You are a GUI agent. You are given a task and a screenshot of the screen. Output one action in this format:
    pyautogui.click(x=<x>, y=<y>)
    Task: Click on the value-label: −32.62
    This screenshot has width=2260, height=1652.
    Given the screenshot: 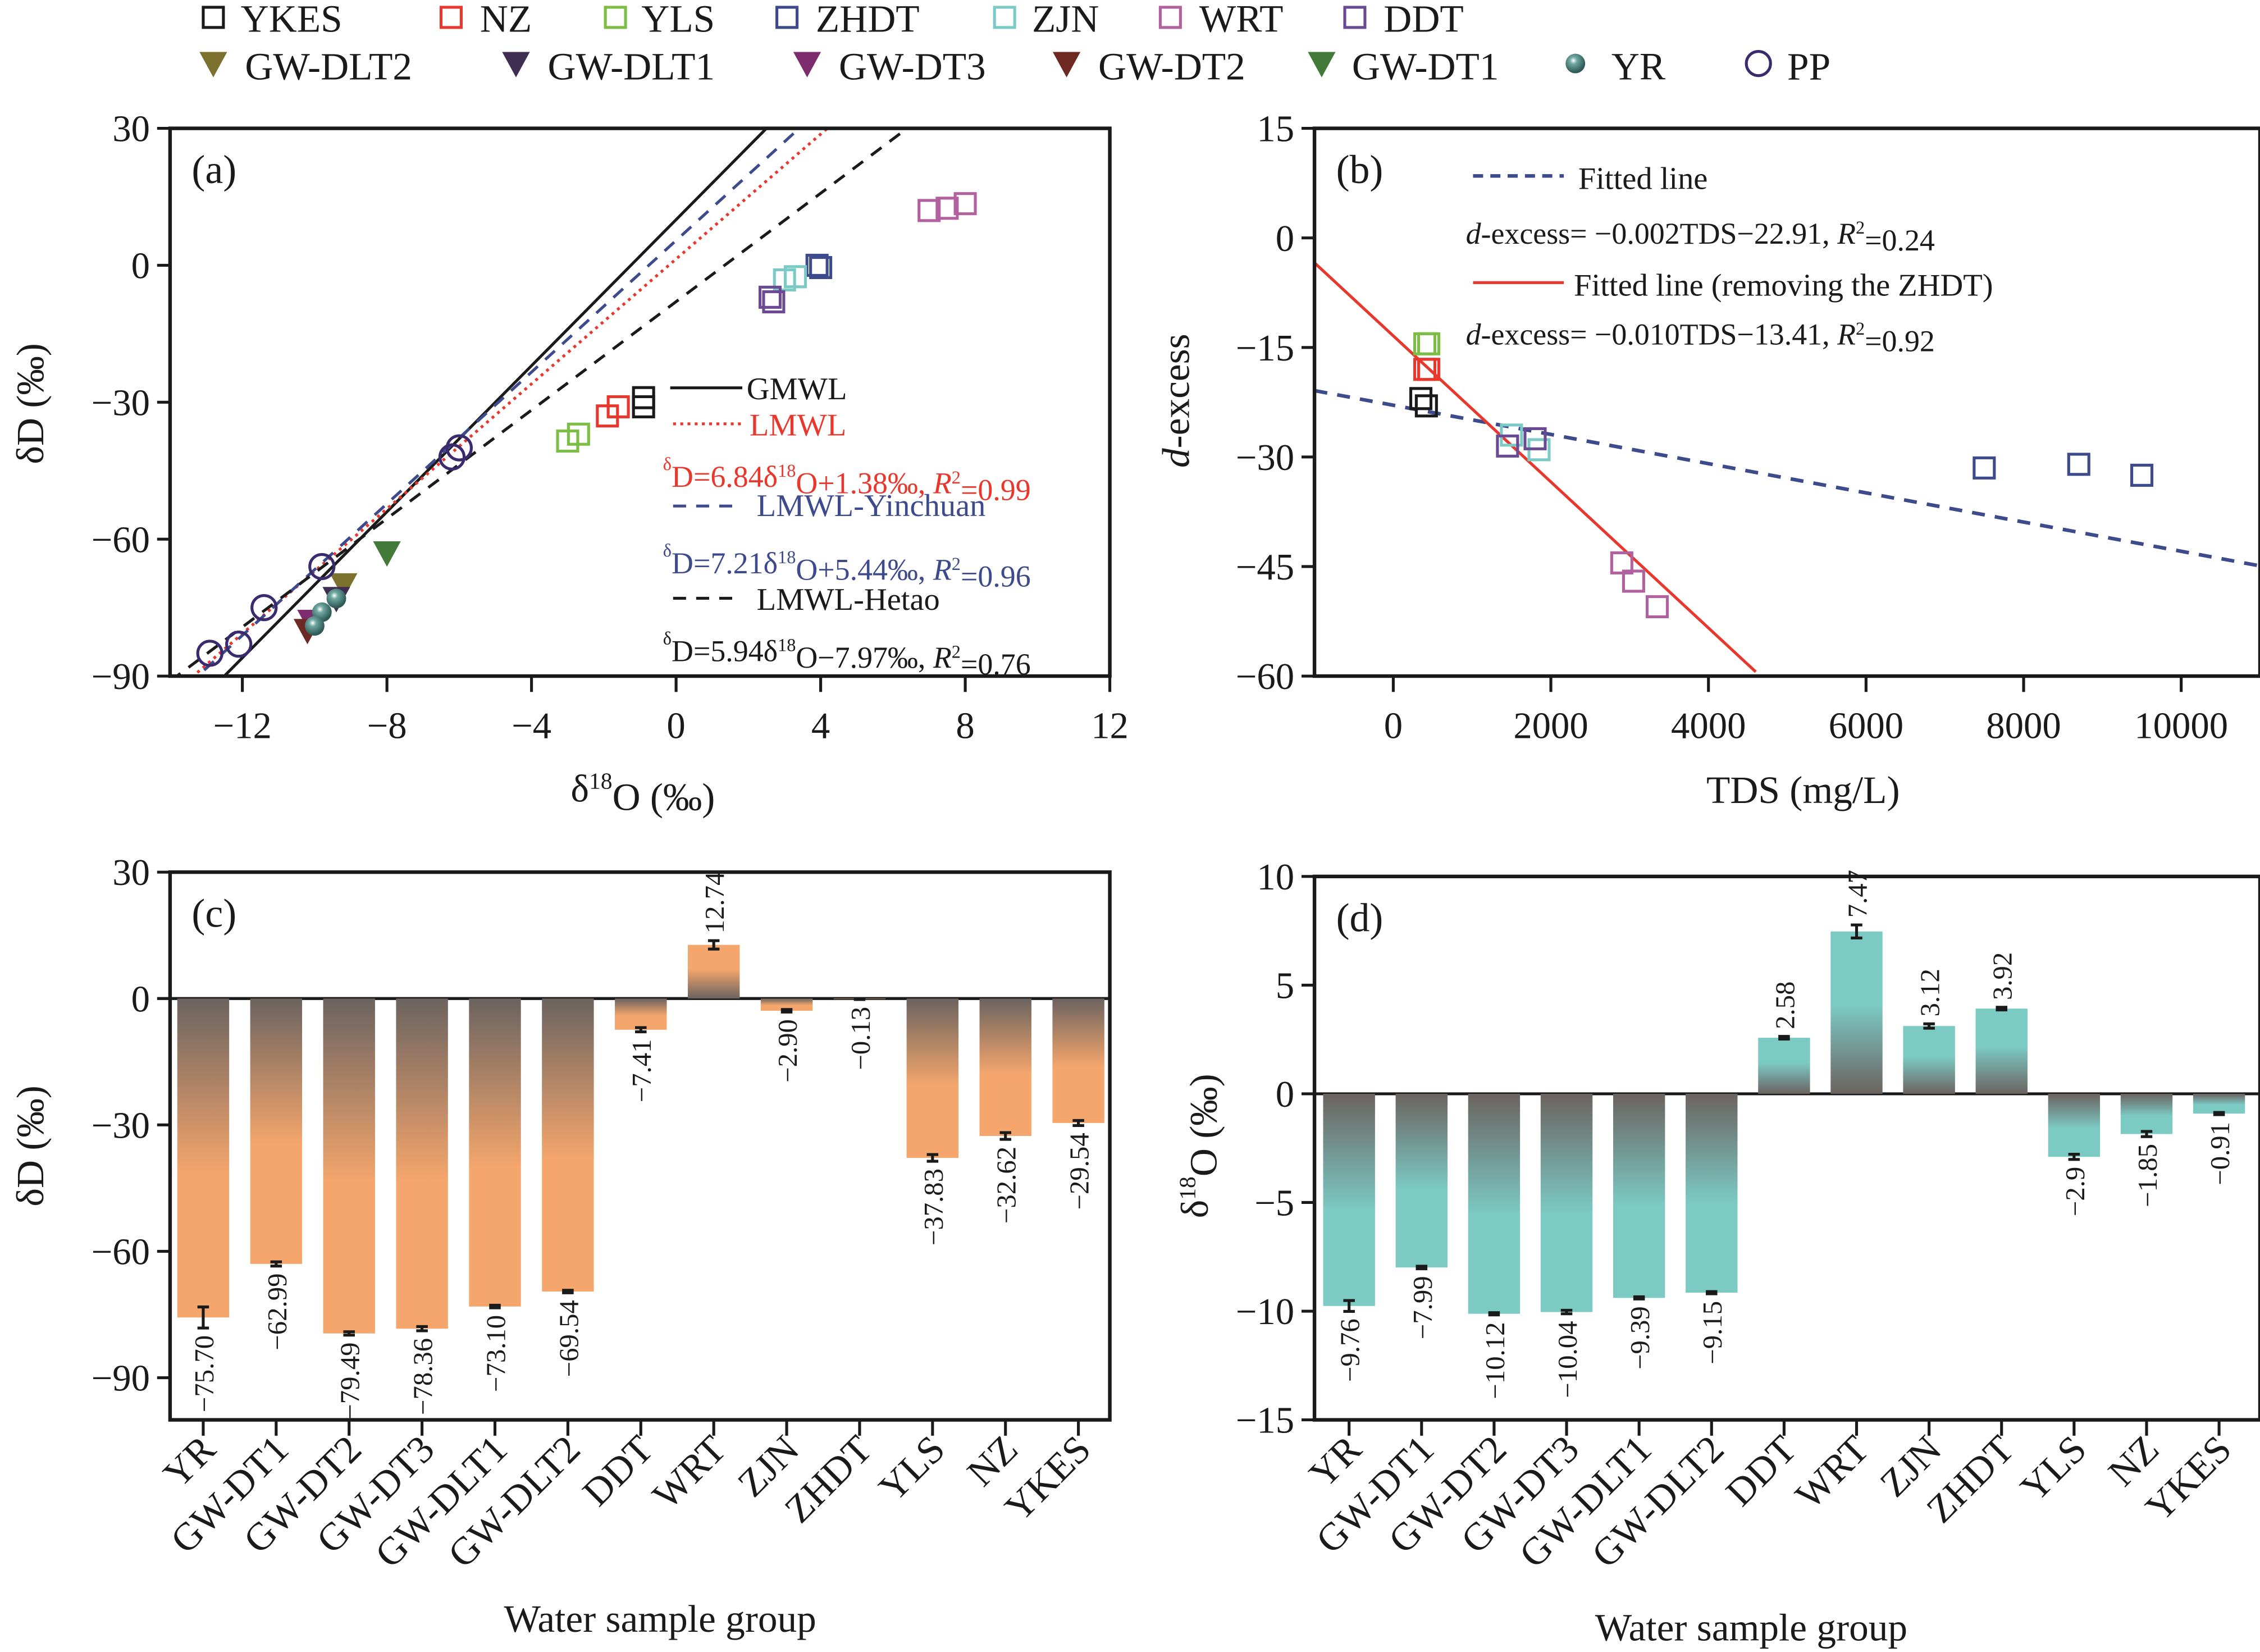 What is the action you would take?
    pyautogui.click(x=1007, y=1185)
    